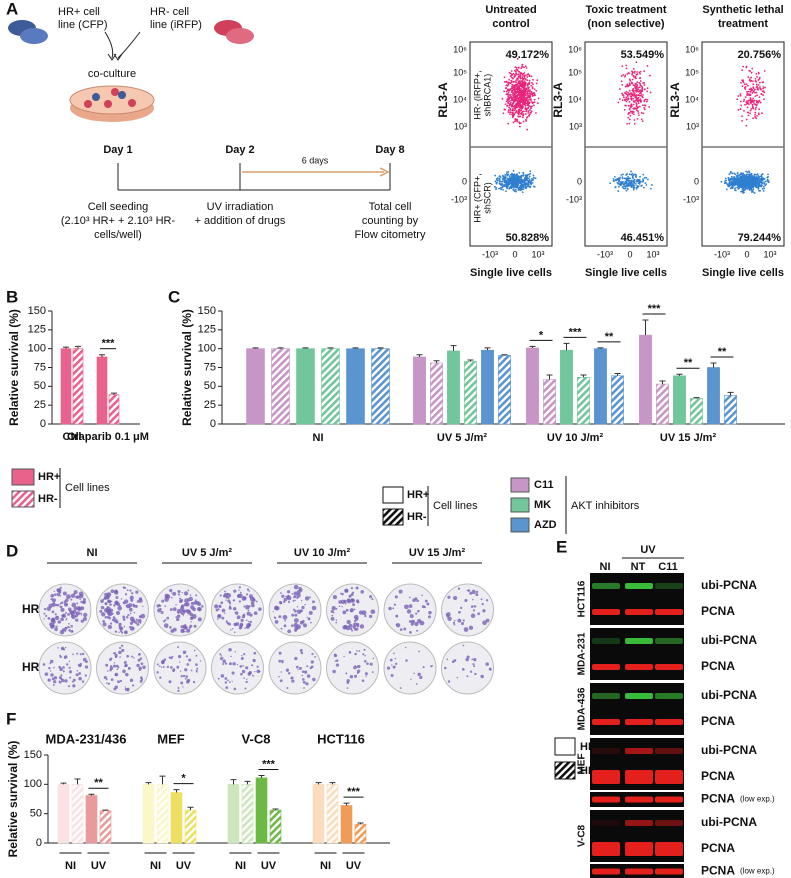  What do you see at coordinates (393, 517) in the screenshot?
I see `legend-swatch` at bounding box center [393, 517].